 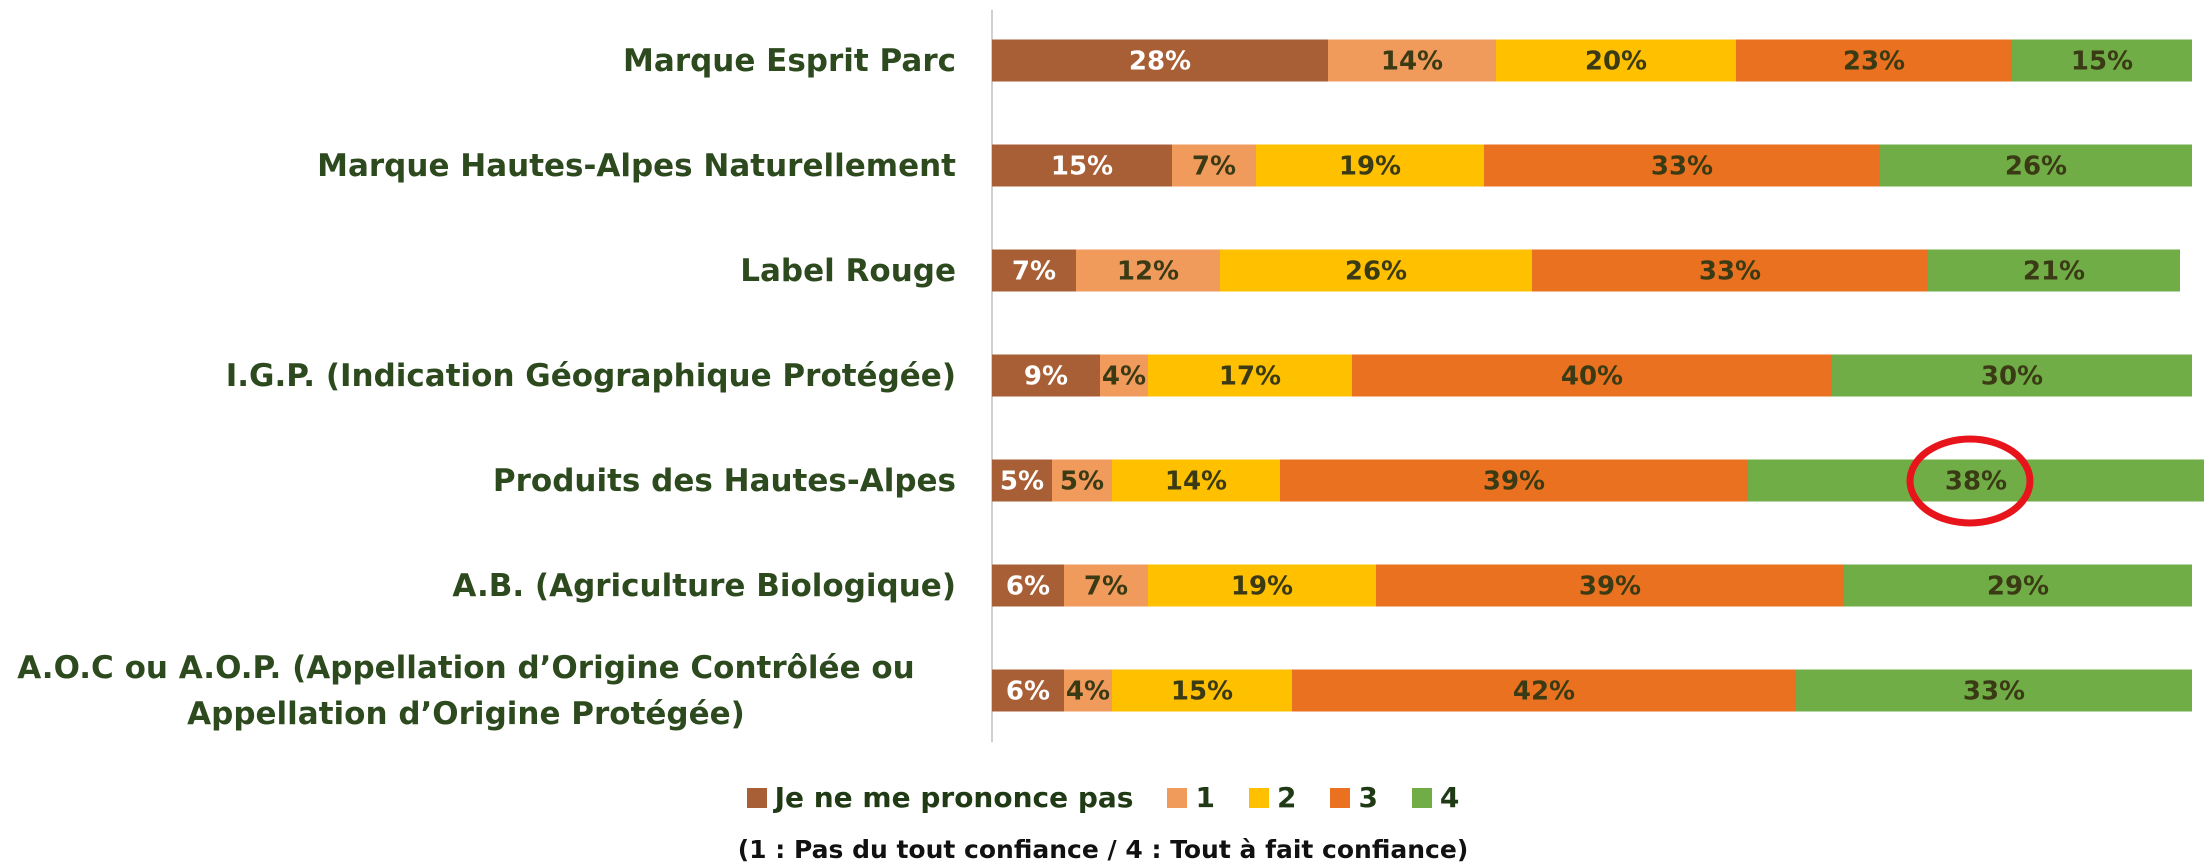 I want to click on category-label: Marque Esprit Parc, so click(x=789, y=60).